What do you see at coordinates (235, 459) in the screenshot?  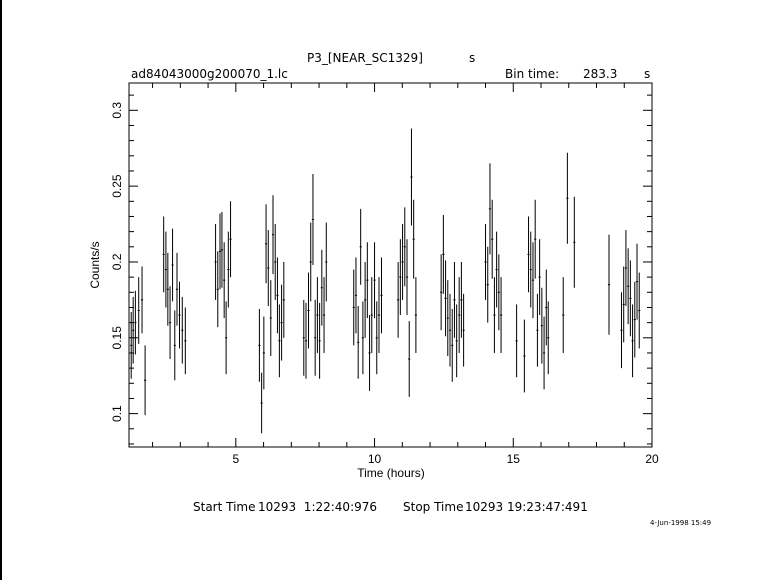 I see `x-tick-label: 5` at bounding box center [235, 459].